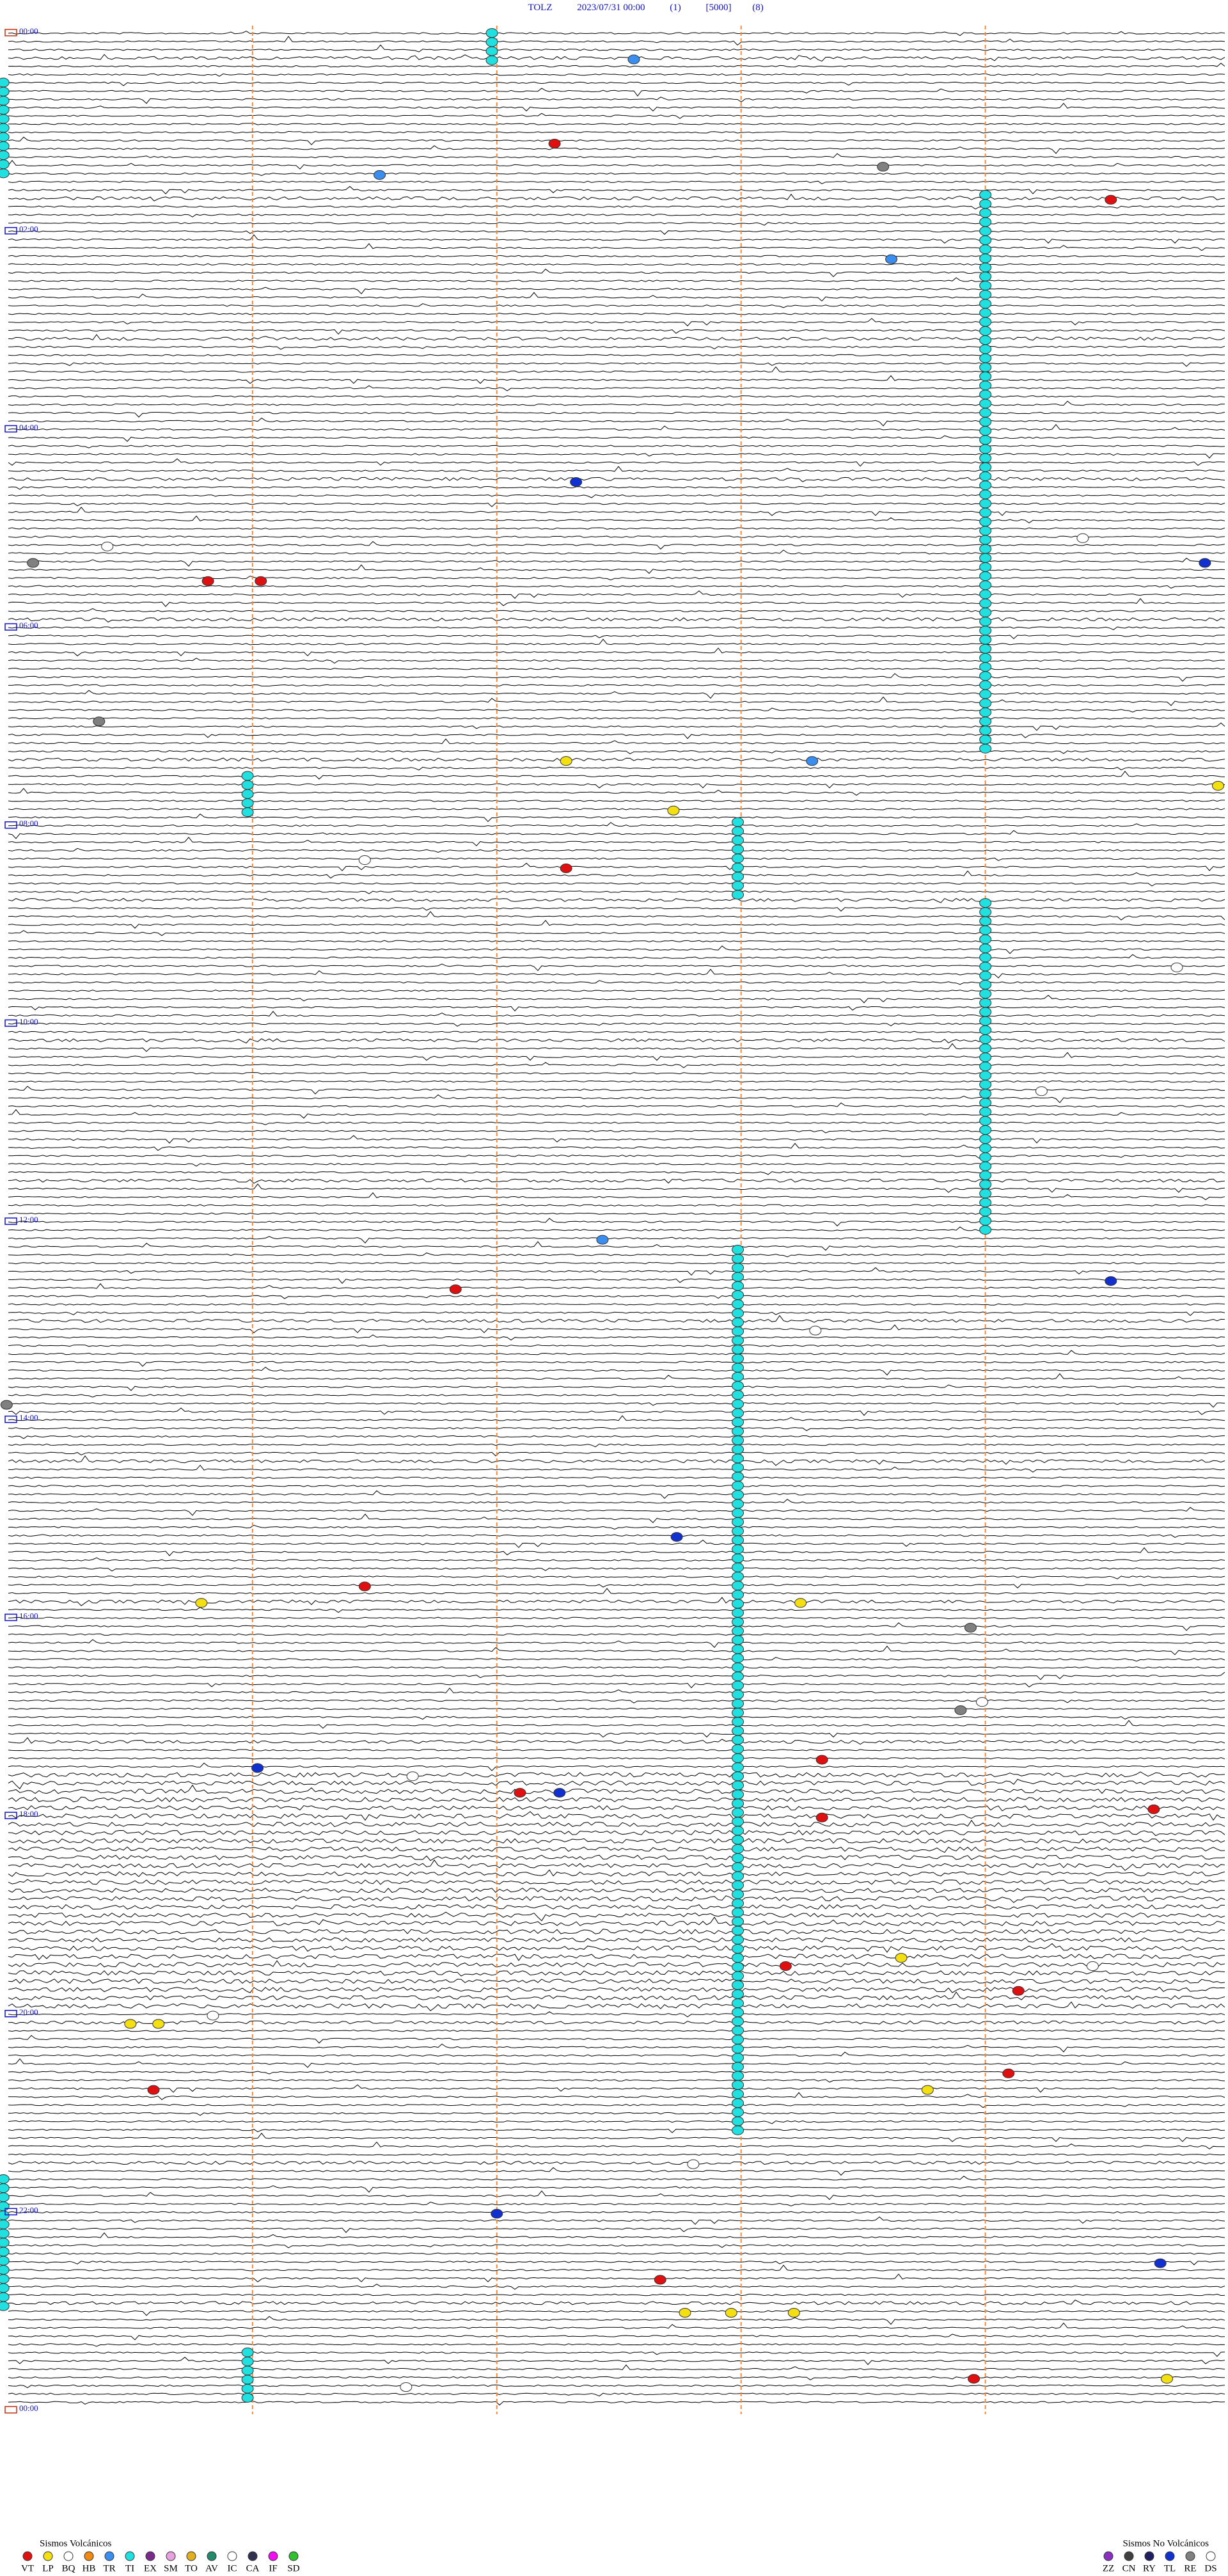 Image resolution: width=1228 pixels, height=2576 pixels. I want to click on station: TOLZ, so click(540, 8).